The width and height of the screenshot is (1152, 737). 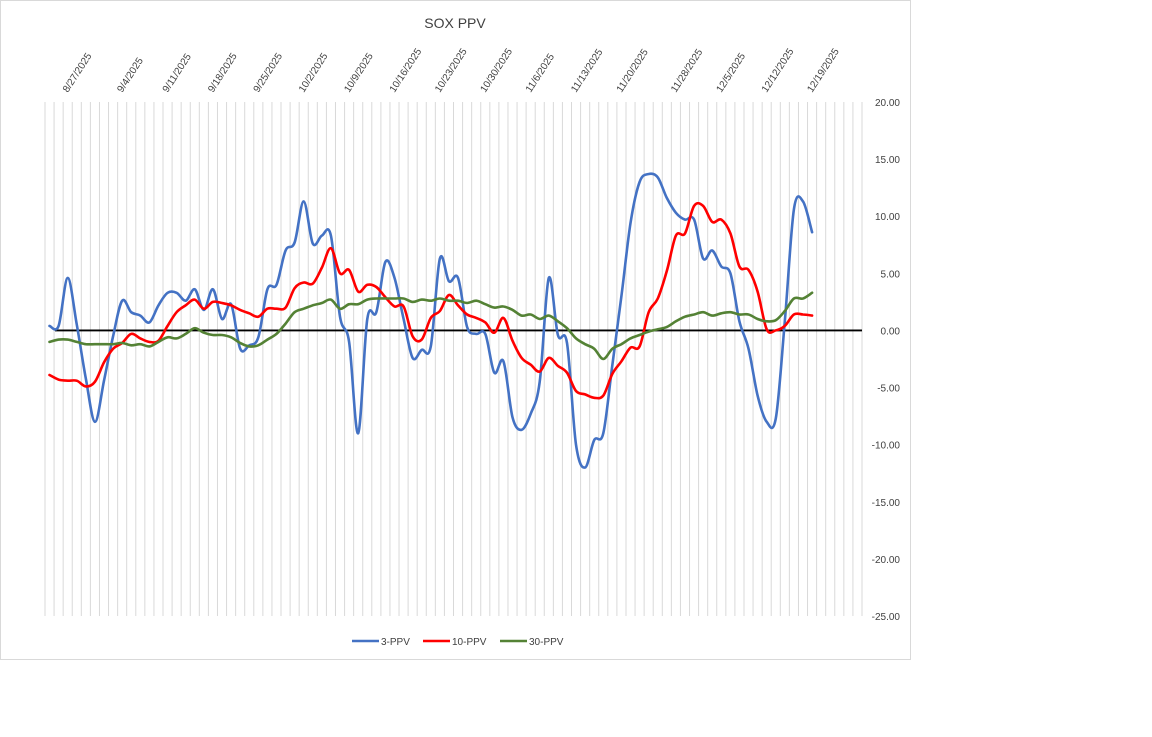 I want to click on y-tick-label: -25.00, so click(x=886, y=617).